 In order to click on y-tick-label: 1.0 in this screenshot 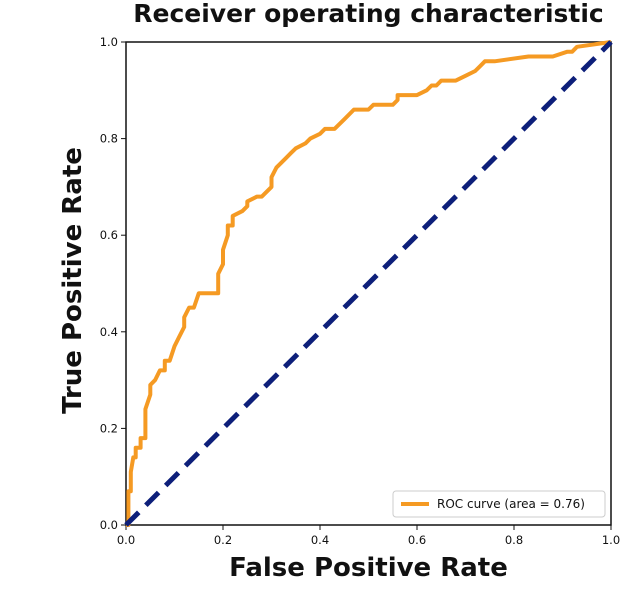, I will do `click(109, 42)`.